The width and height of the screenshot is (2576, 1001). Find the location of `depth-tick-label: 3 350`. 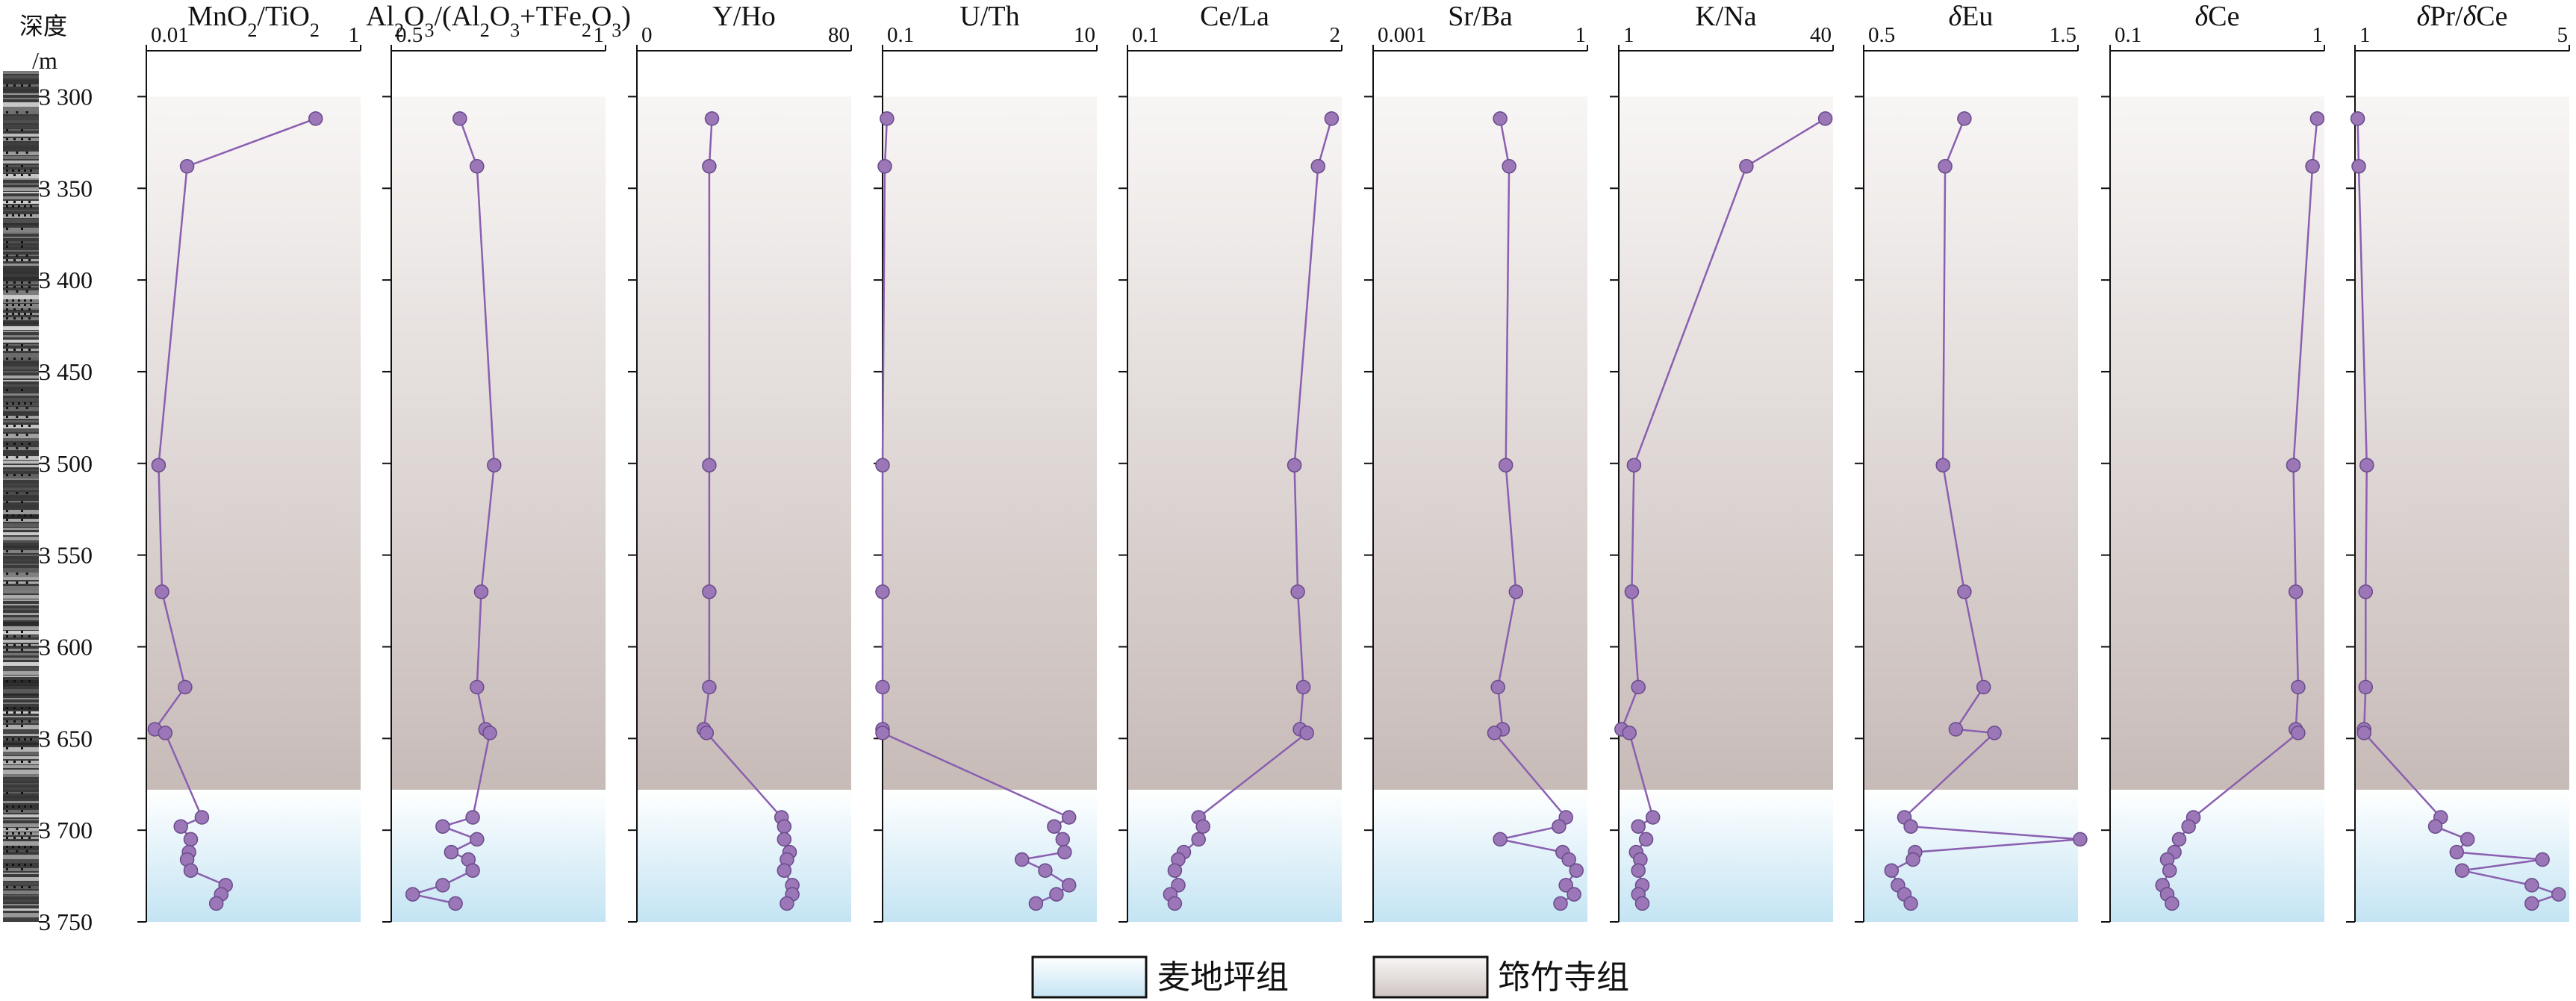

depth-tick-label: 3 350 is located at coordinates (66, 188).